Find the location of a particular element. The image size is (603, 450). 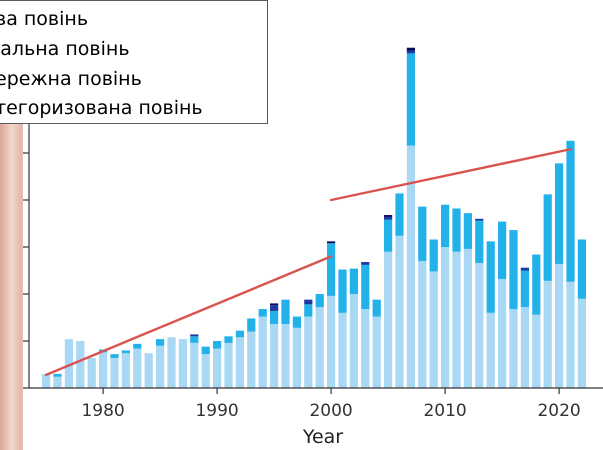

legend-item-4: тегоризована повінь is located at coordinates (101, 108).